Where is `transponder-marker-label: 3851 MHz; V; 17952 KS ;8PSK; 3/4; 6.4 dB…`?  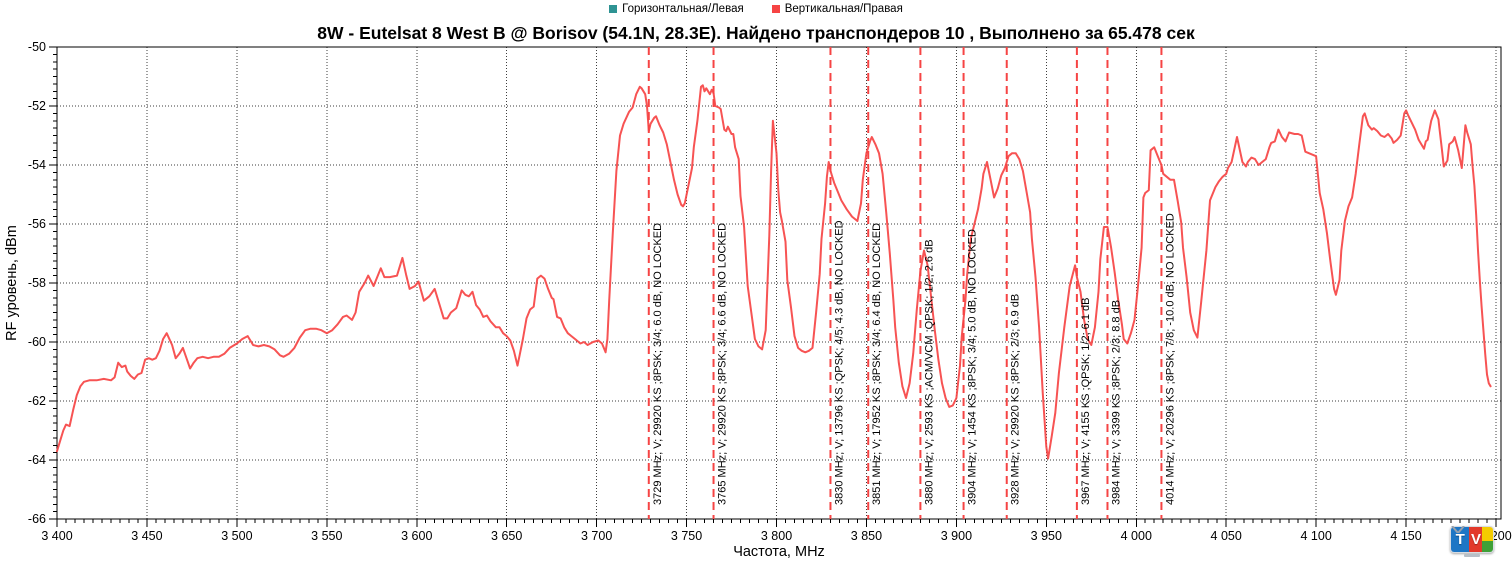 transponder-marker-label: 3851 MHz; V; 17952 KS ;8PSK; 3/4; 6.4 dB… is located at coordinates (877, 364).